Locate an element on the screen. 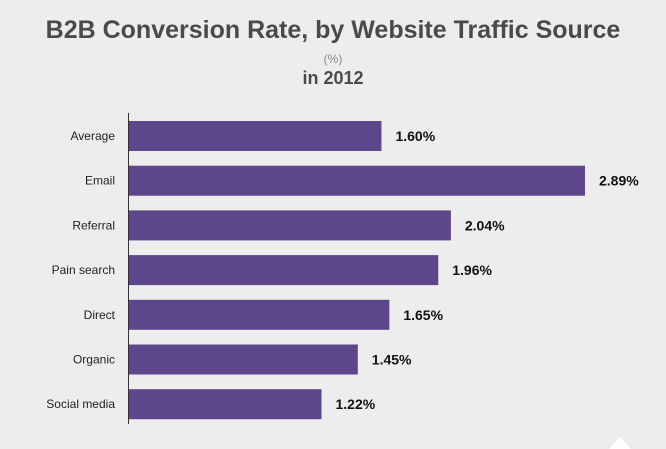 The height and width of the screenshot is (449, 666). category-label-organic: Organic is located at coordinates (94, 360).